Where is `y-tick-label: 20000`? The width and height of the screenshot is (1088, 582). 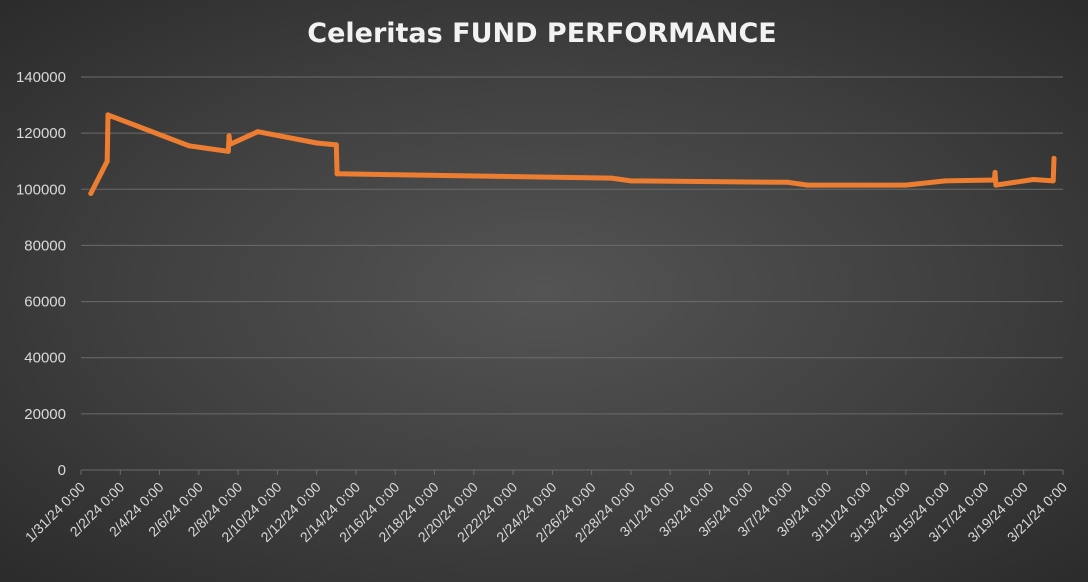 y-tick-label: 20000 is located at coordinates (45, 414).